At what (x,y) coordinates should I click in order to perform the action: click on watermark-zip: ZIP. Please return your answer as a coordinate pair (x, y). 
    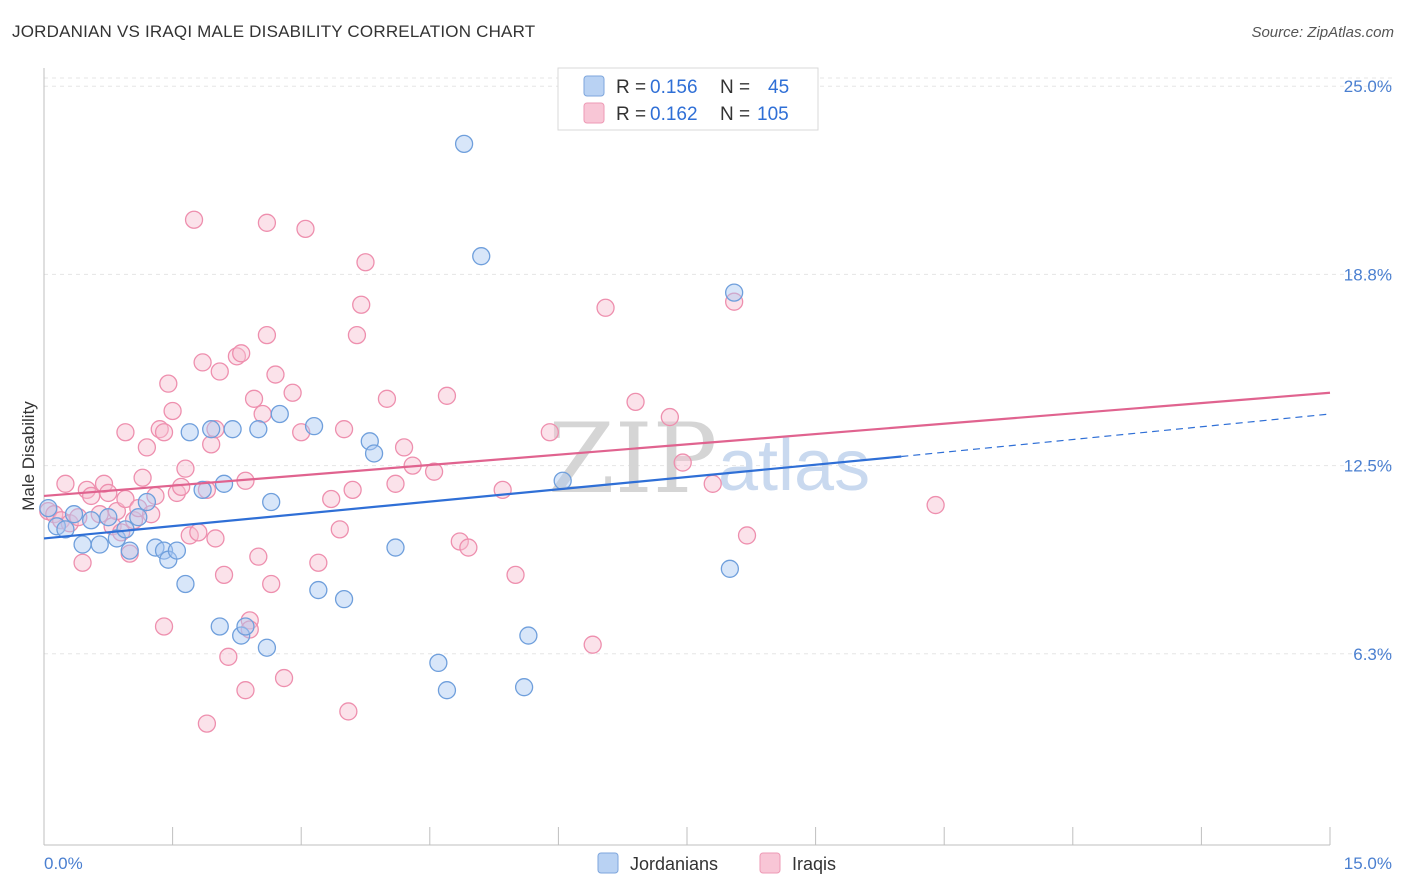
    Looking at the image, I should click on (632, 459).